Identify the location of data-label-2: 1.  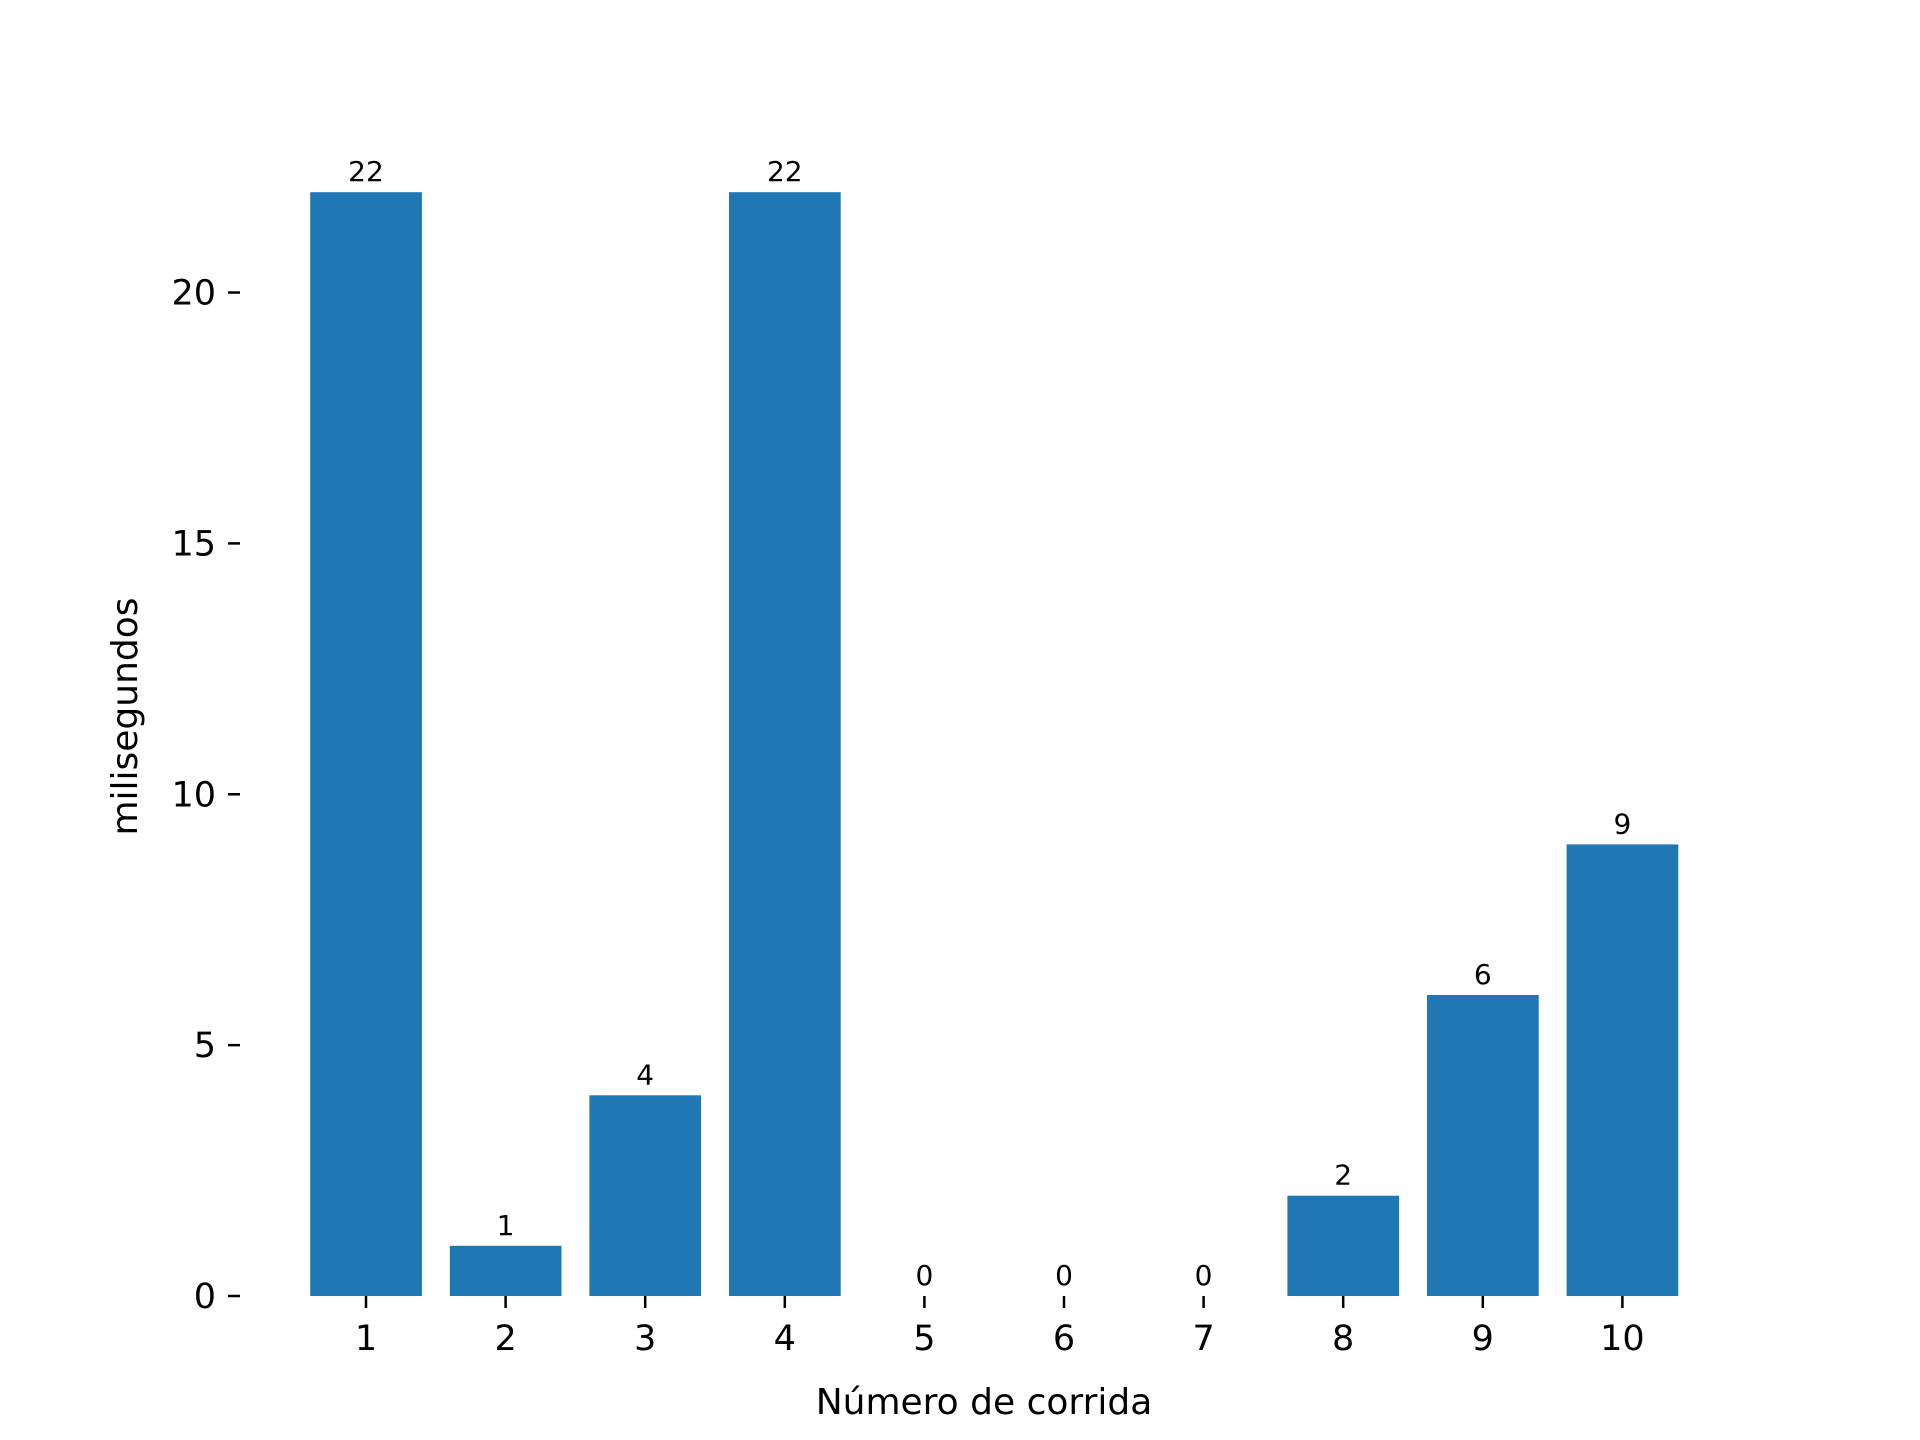
(506, 1225).